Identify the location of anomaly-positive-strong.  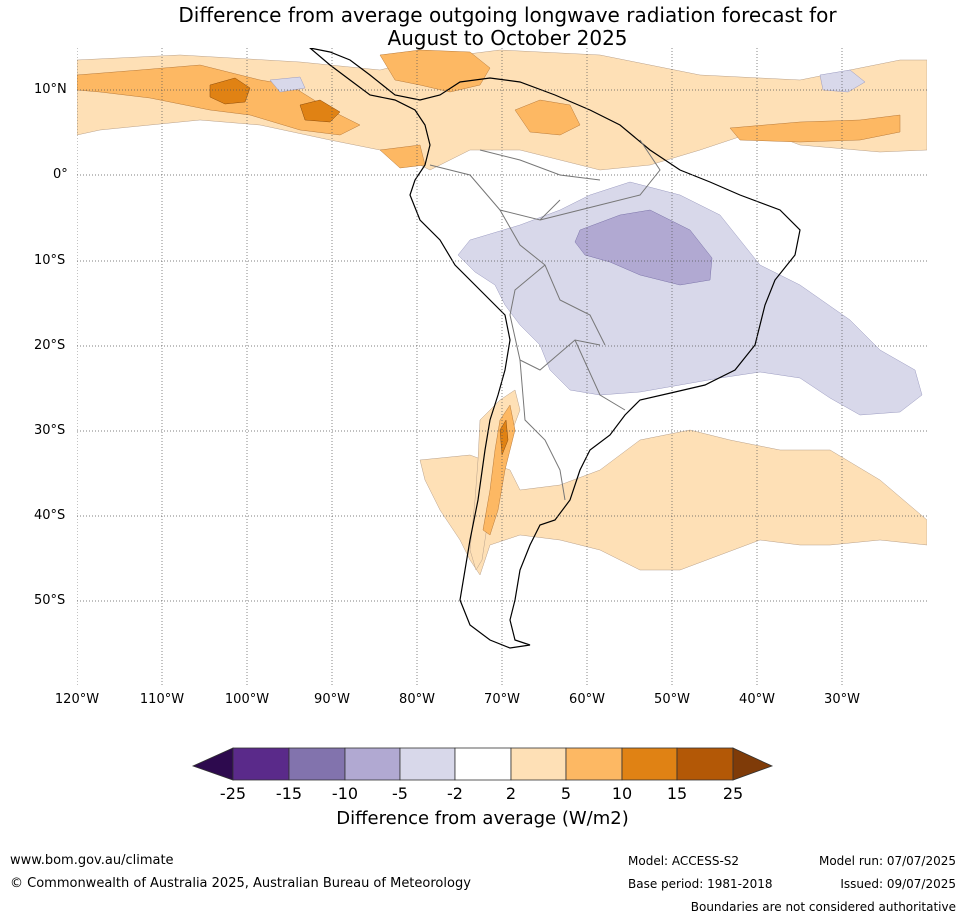
(359, 266).